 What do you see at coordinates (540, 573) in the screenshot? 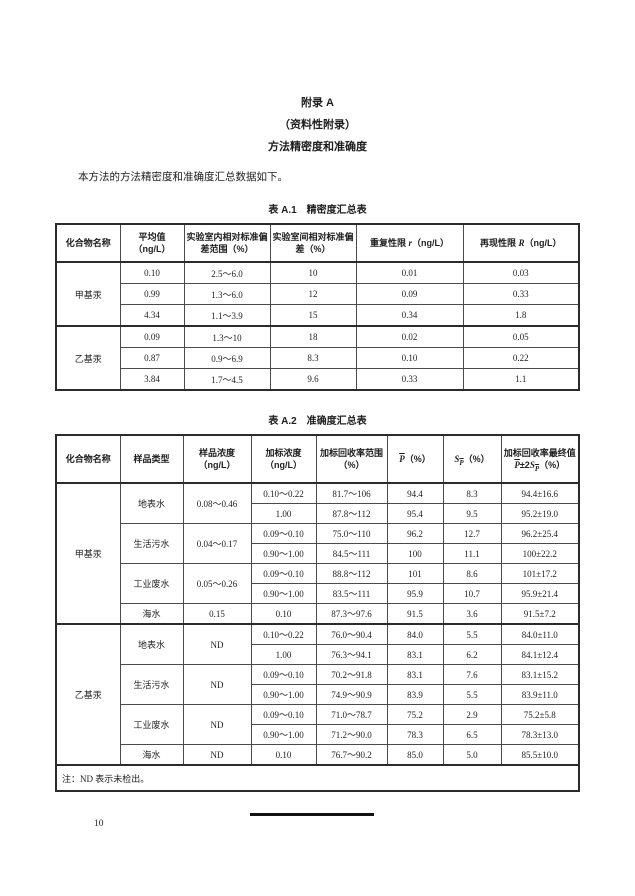
I see `value-cell: 101±17.2` at bounding box center [540, 573].